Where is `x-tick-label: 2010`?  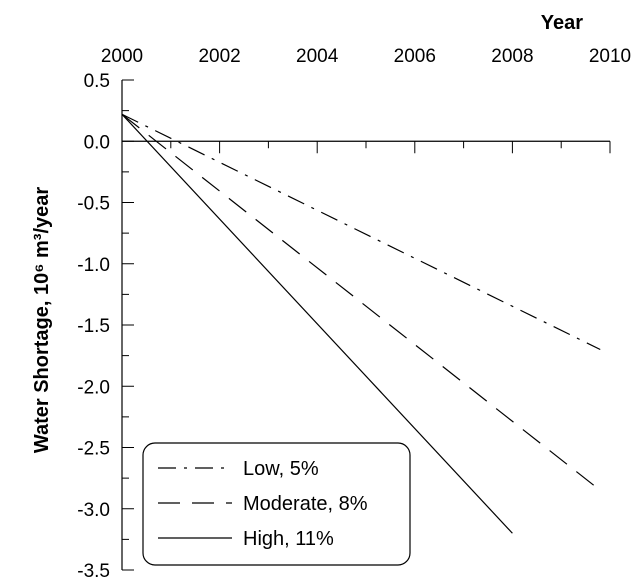
x-tick-label: 2010 is located at coordinates (610, 56).